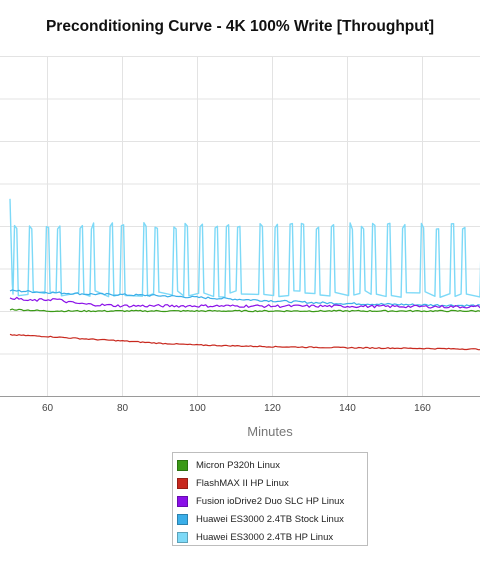 This screenshot has width=480, height=567. Describe the element at coordinates (242, 483) in the screenshot. I see `legend-label: FlashMAX II HP Linux` at that location.